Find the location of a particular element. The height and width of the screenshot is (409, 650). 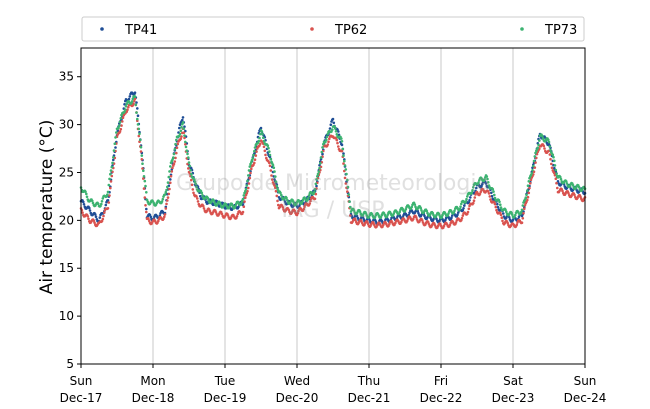

watermark: Grupo de Micrometeorologia IAG / USP is located at coordinates (333, 197).